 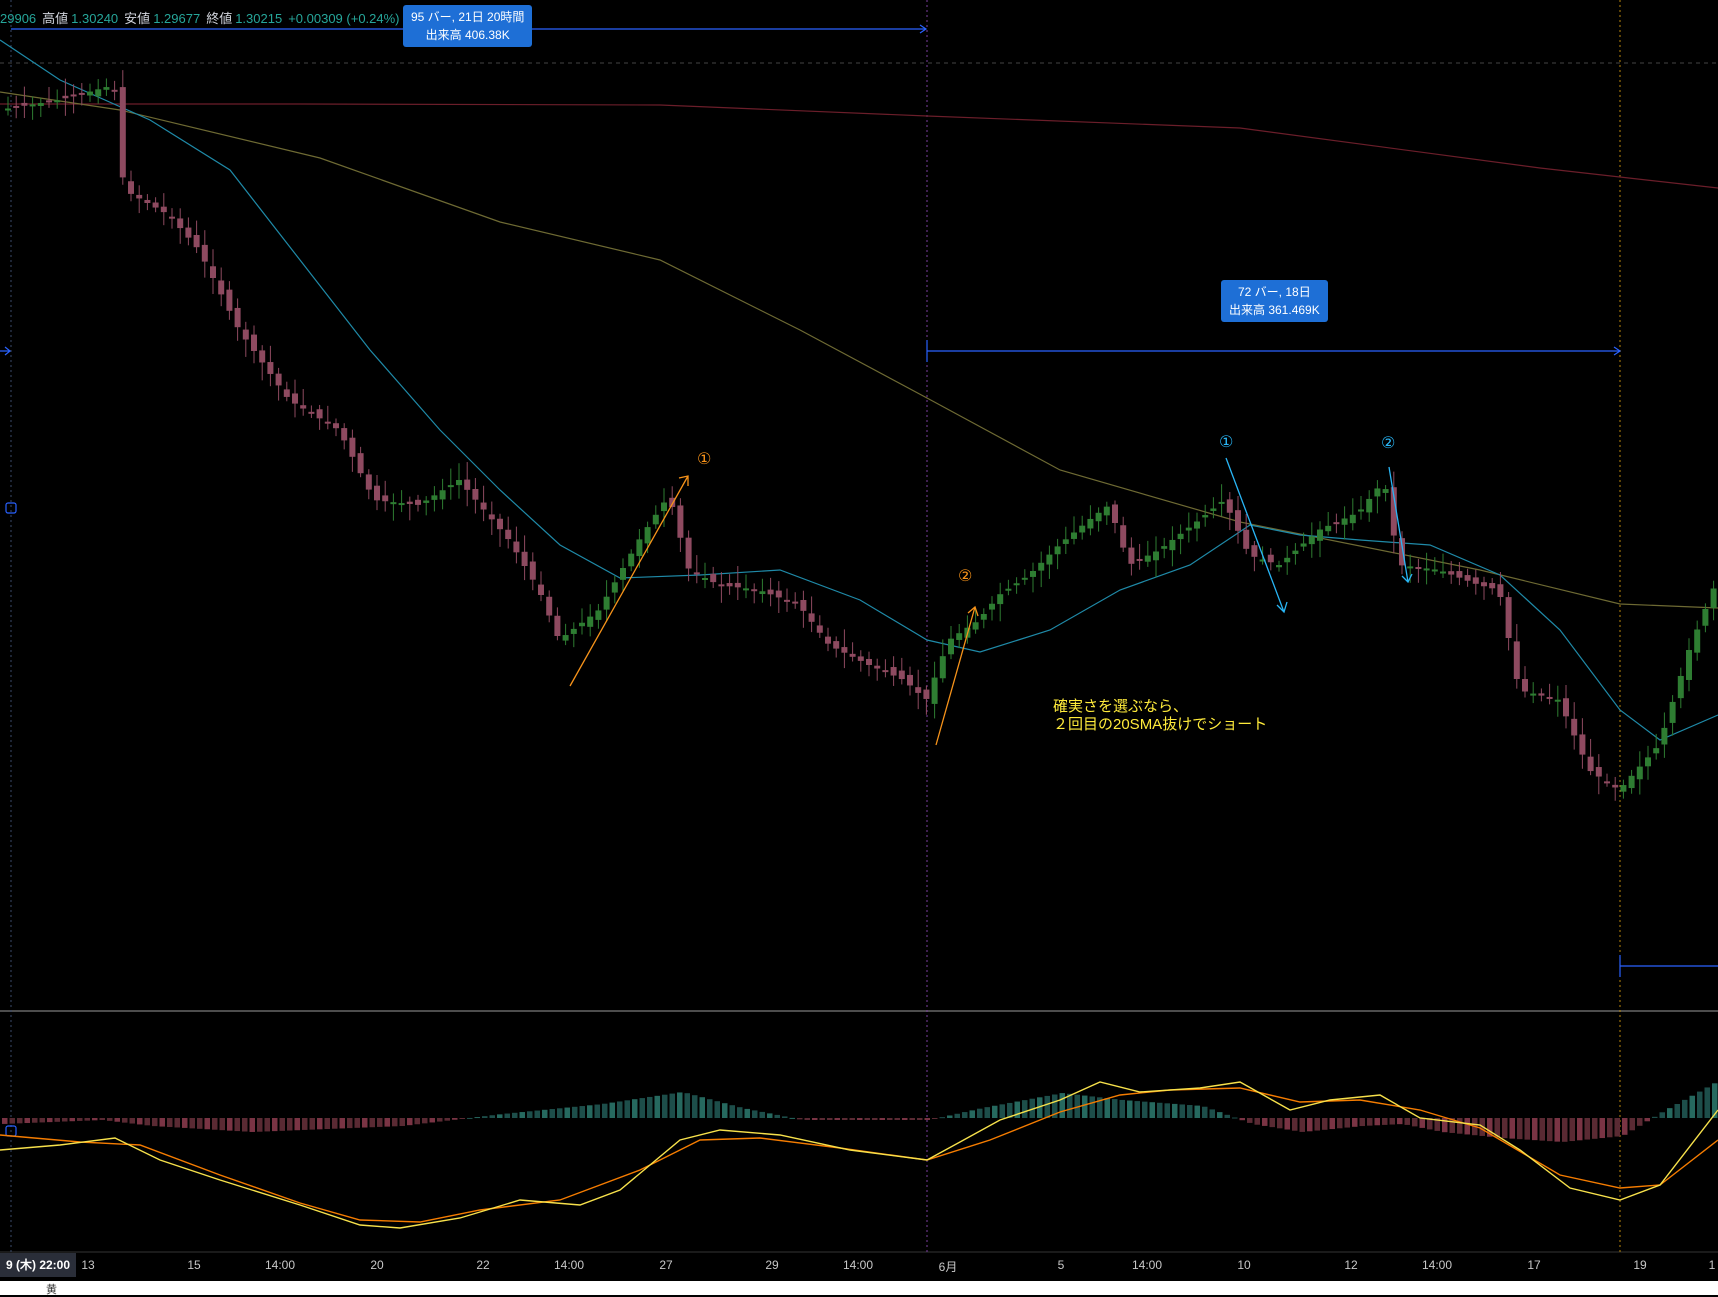 What do you see at coordinates (468, 17) in the screenshot?
I see `range-tooltip-1-bars: 95 バー, 21日 20時間` at bounding box center [468, 17].